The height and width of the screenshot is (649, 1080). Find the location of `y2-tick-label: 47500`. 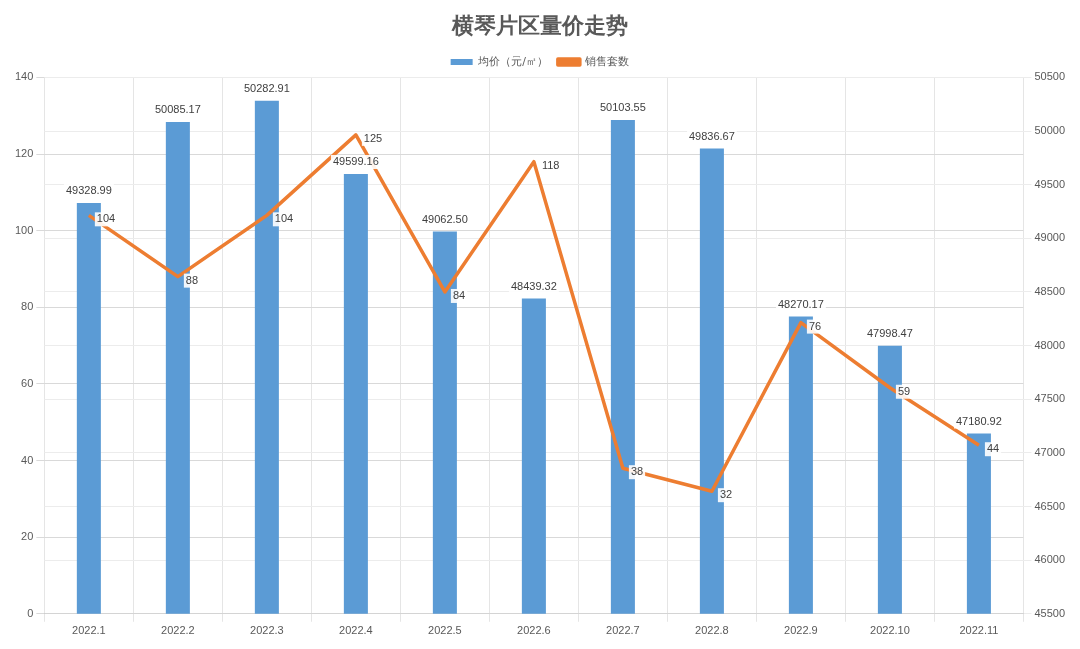

y2-tick-label: 47500 is located at coordinates (1050, 398).